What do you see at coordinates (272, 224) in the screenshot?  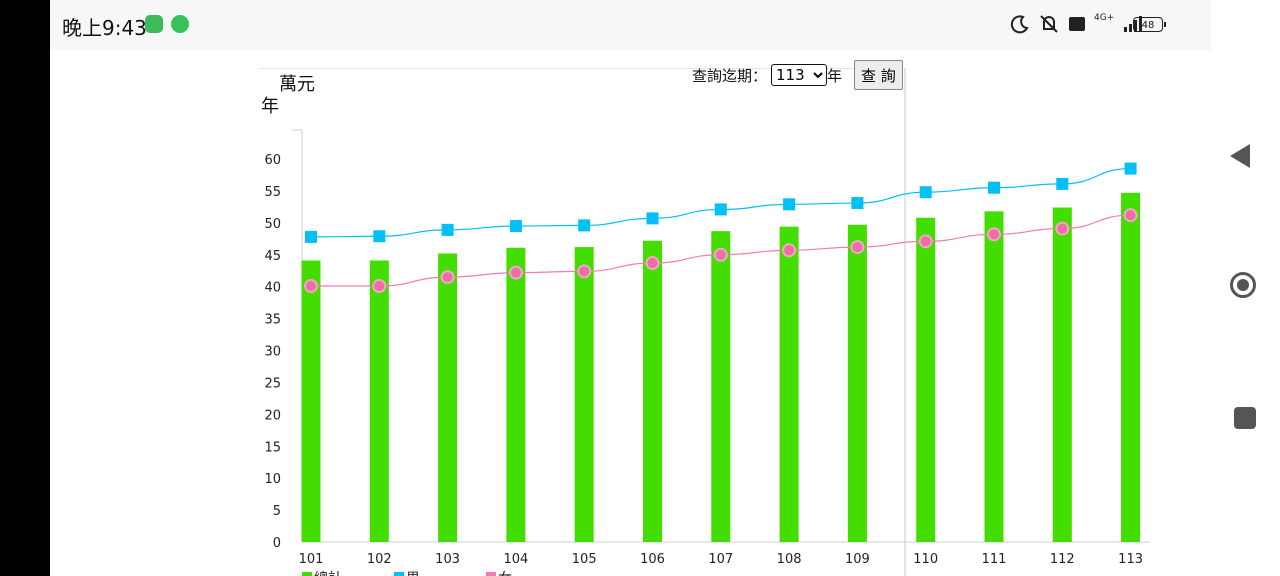 I see `y-tick-label: 50` at bounding box center [272, 224].